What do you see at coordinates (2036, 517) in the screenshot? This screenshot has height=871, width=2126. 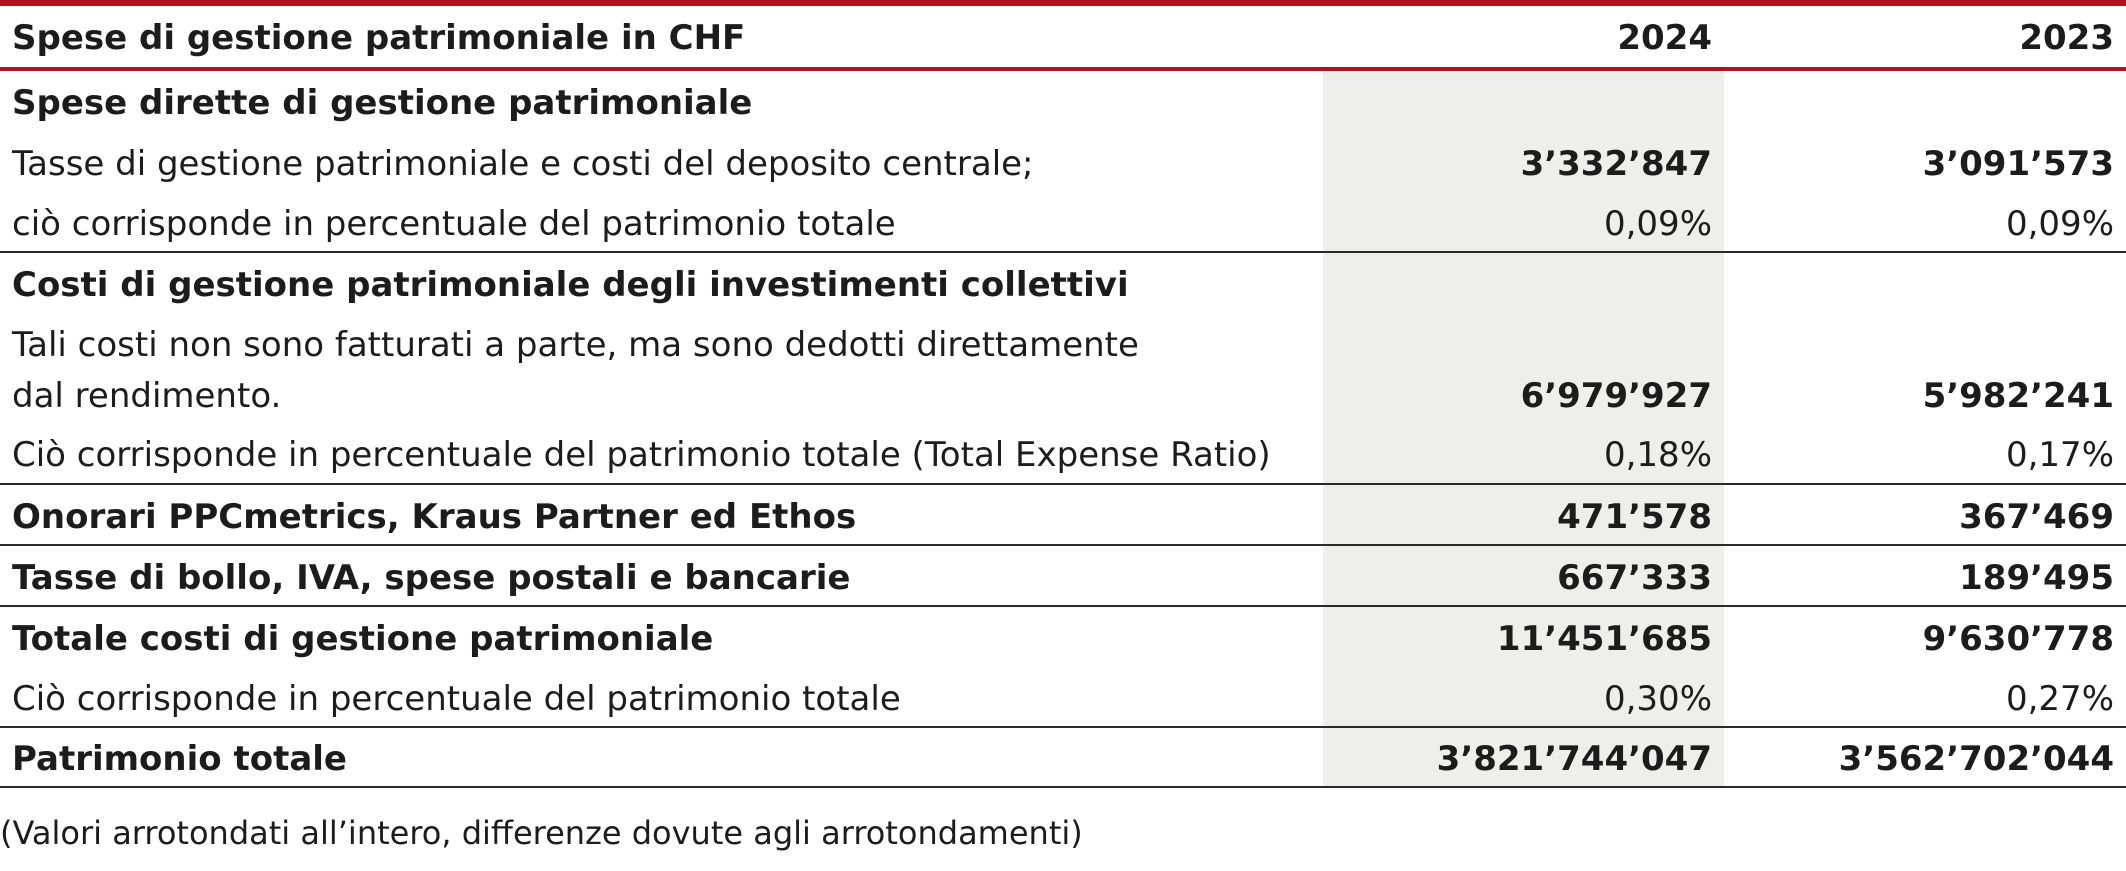 I see `row-value-2023: 367’469` at bounding box center [2036, 517].